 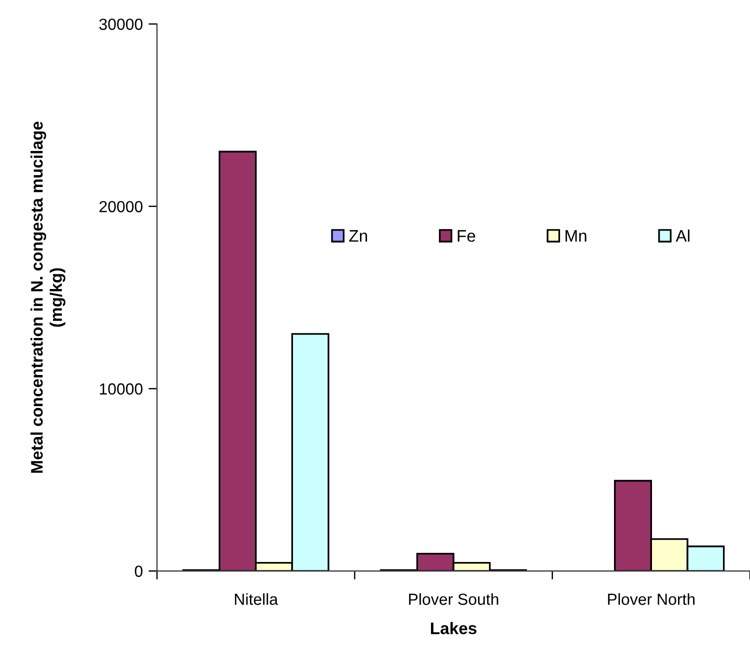 What do you see at coordinates (467, 236) in the screenshot?
I see `legend-label: Fe` at bounding box center [467, 236].